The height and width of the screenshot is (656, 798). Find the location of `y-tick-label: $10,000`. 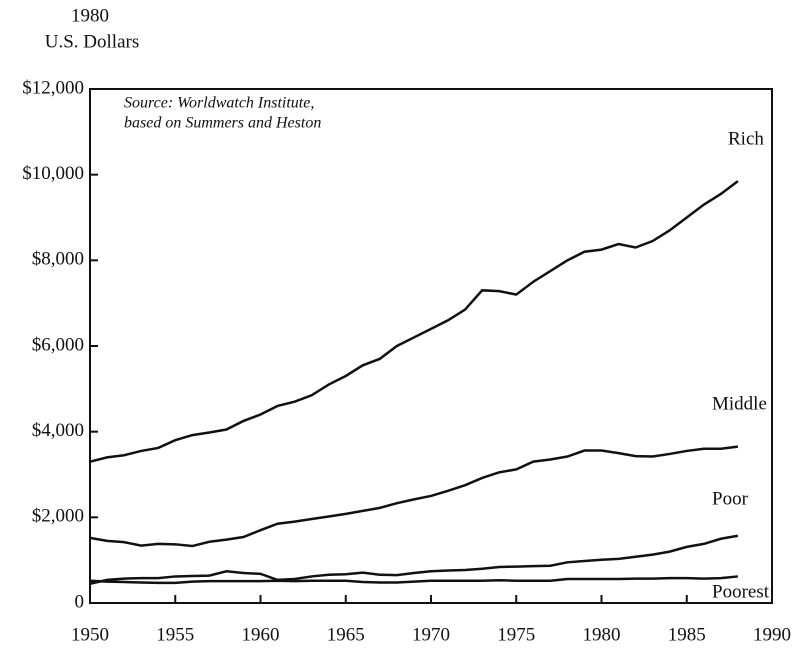

y-tick-label: $10,000 is located at coordinates (53, 173).